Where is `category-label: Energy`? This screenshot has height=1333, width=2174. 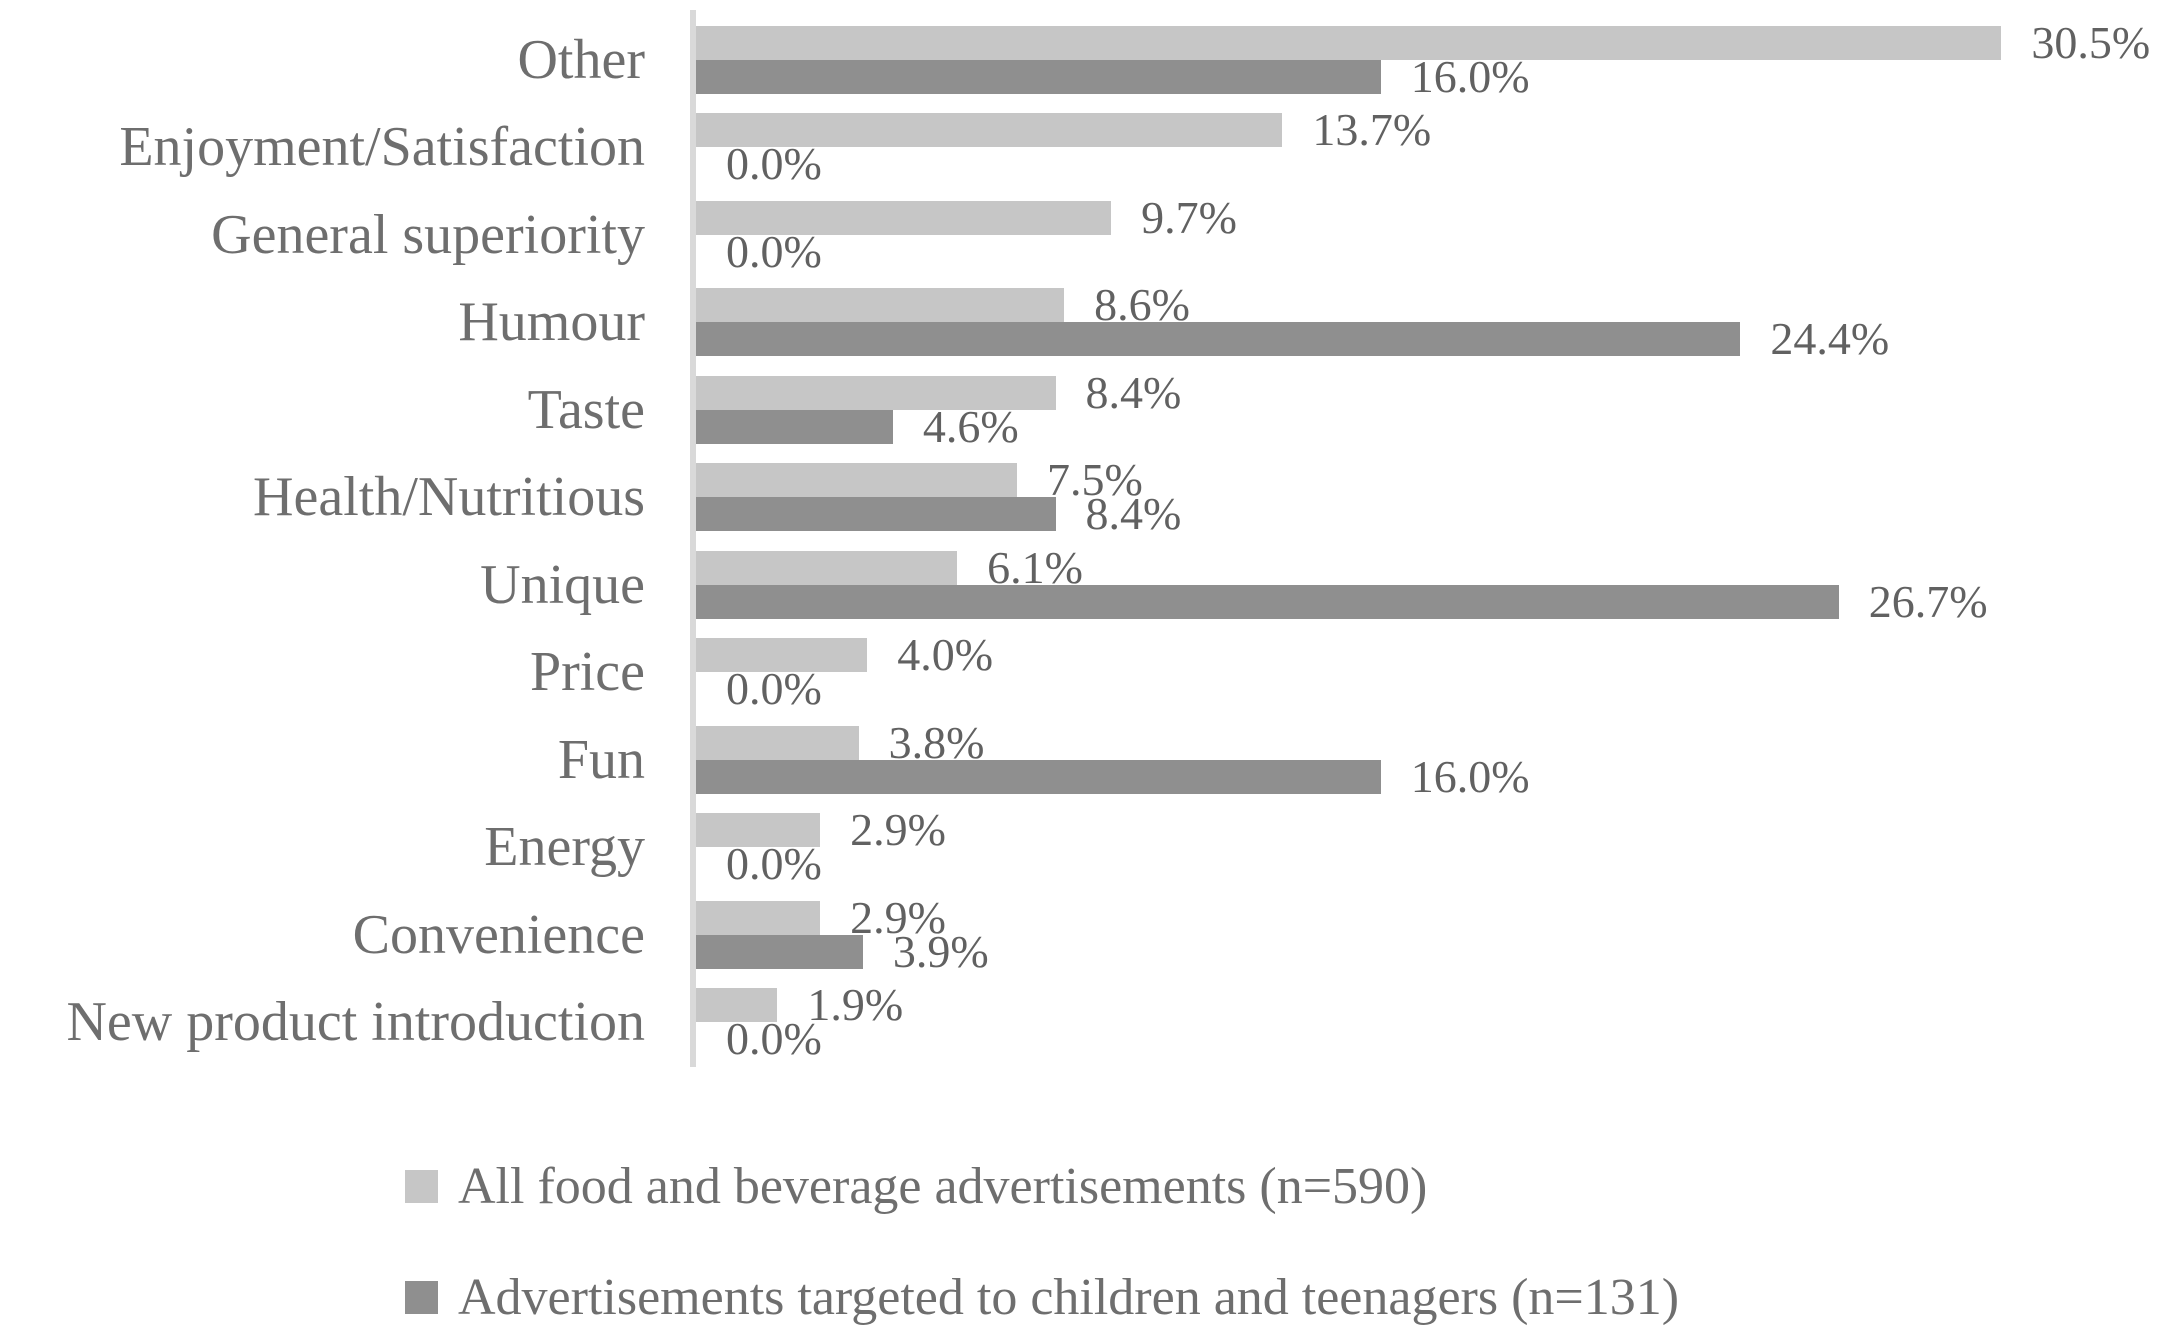 category-label: Energy is located at coordinates (564, 847).